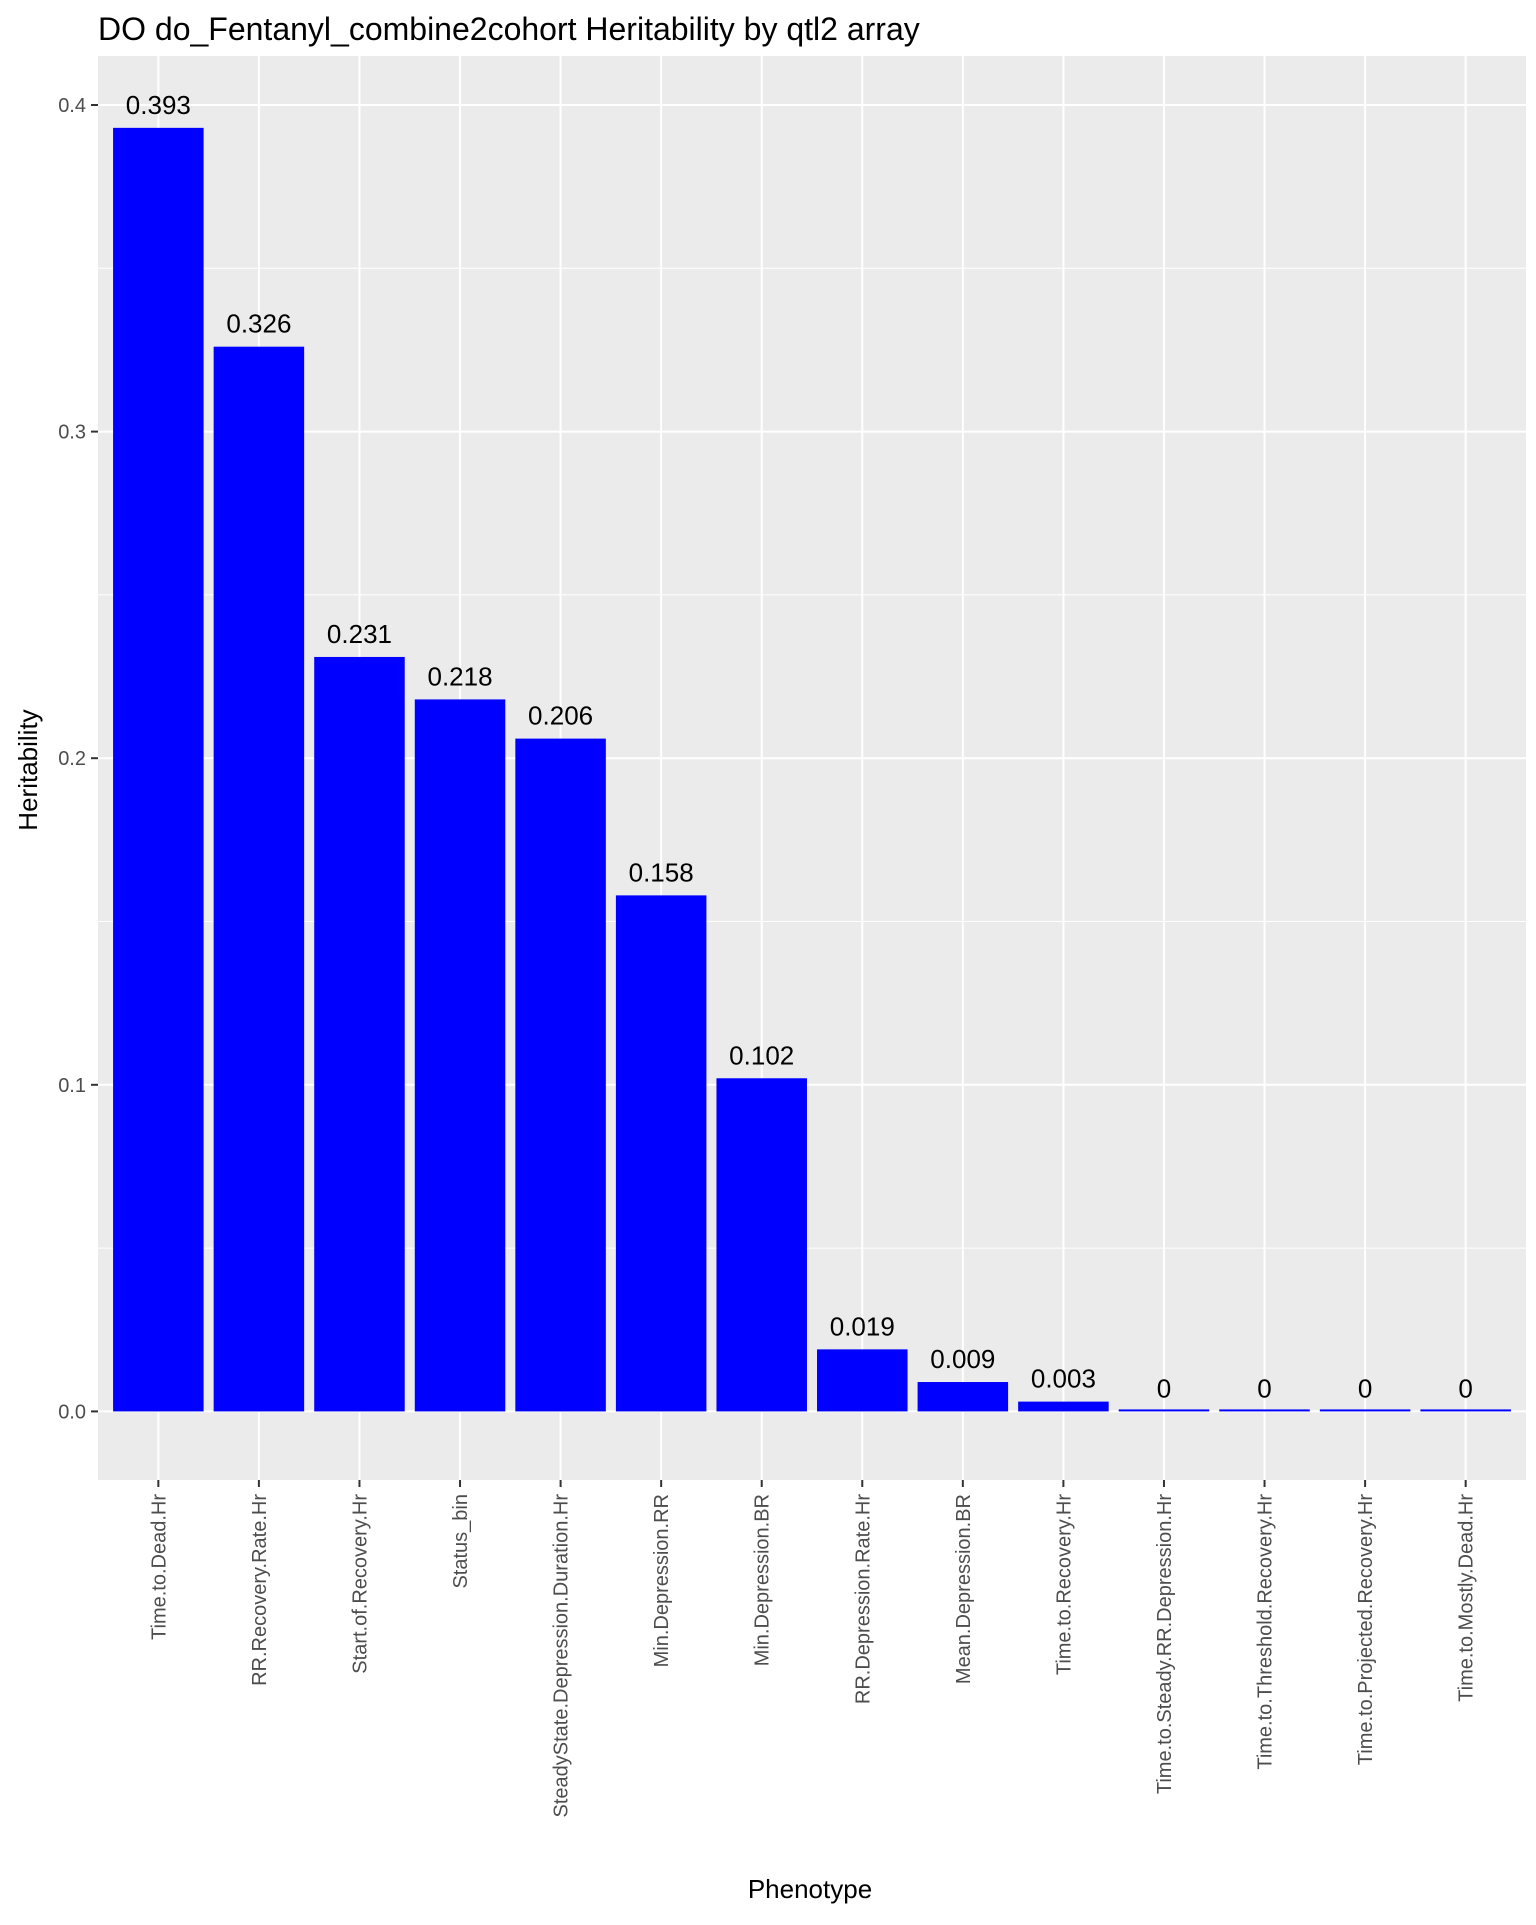  Describe the element at coordinates (461, 1541) in the screenshot. I see `x-tick-label: Status_bin` at that location.